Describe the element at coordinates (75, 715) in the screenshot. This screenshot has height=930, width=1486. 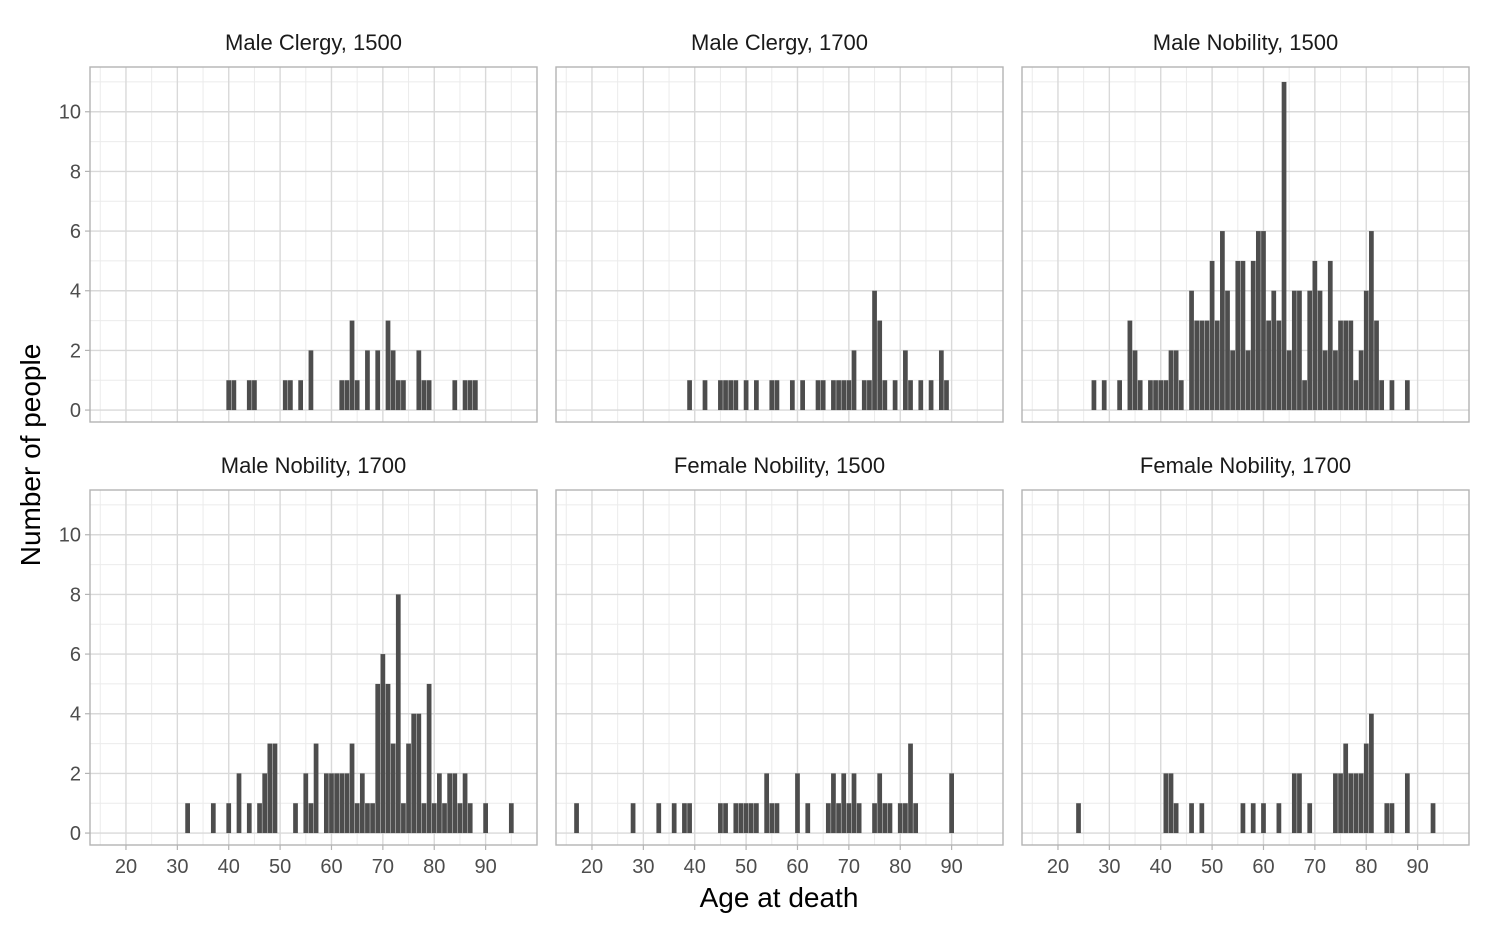
I see `y-tick-label: 4` at that location.